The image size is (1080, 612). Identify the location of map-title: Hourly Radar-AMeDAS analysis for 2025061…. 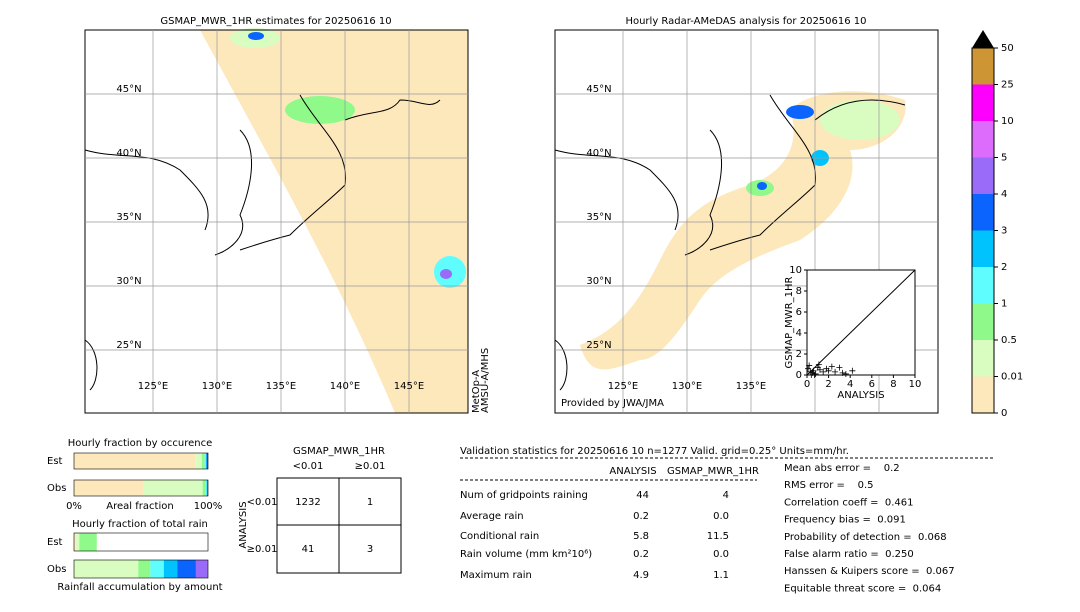
(745, 21).